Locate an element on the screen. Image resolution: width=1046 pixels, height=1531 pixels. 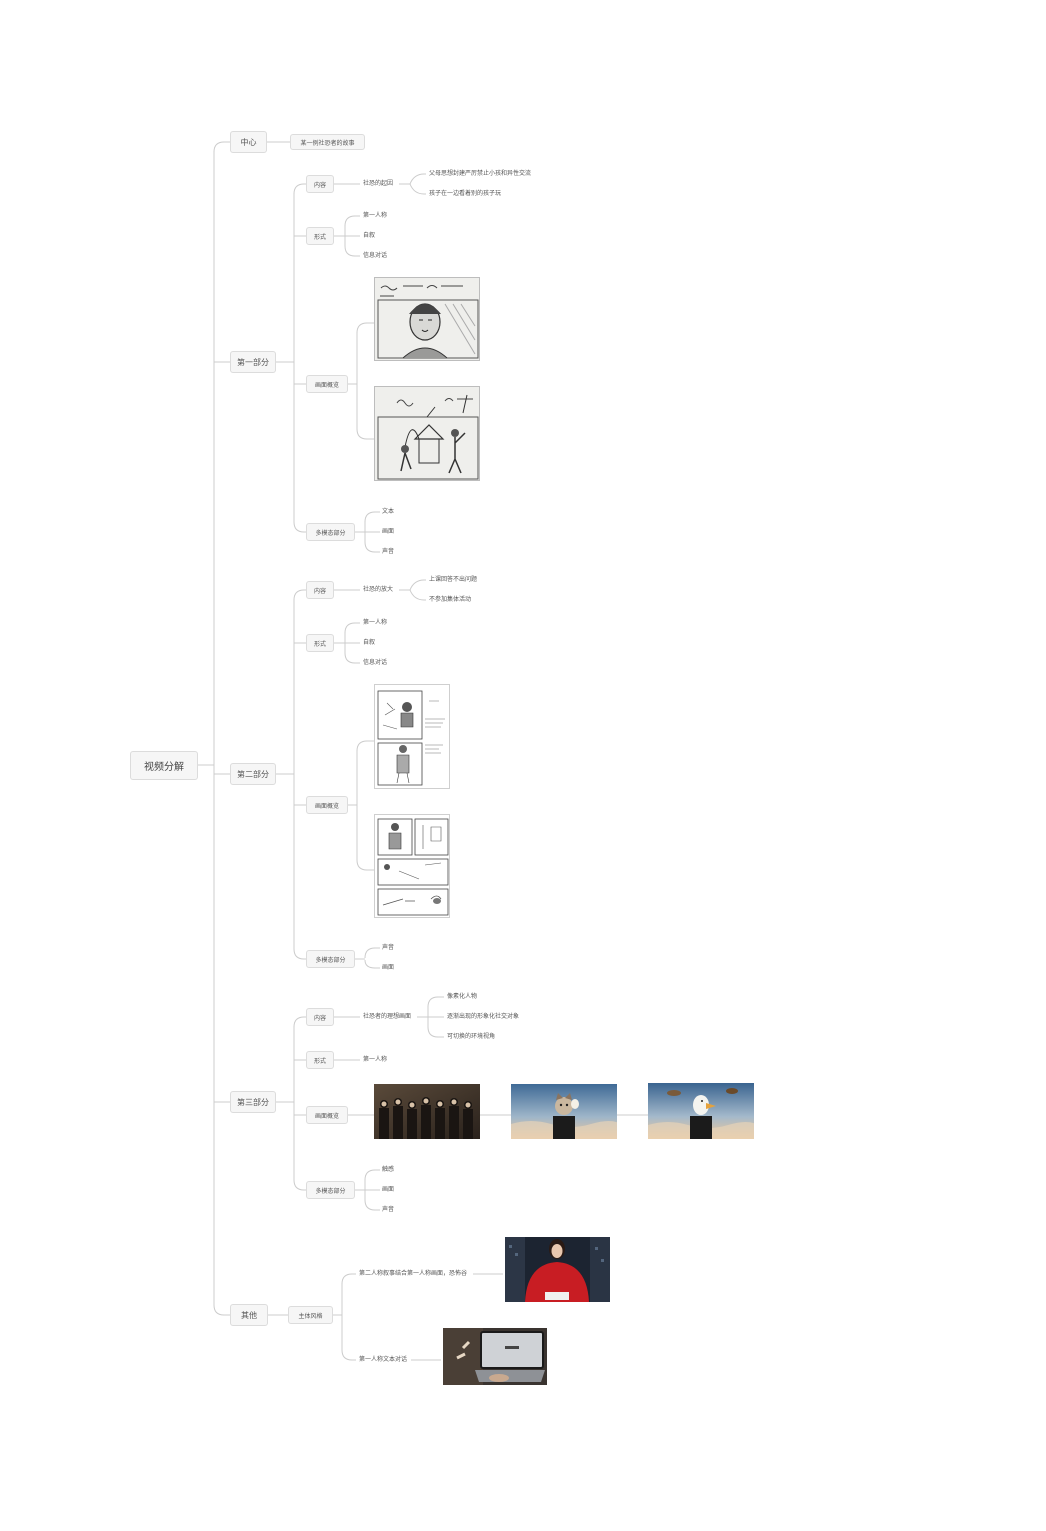
part1-modal-node: 多模态部分 is located at coordinates (330, 532).